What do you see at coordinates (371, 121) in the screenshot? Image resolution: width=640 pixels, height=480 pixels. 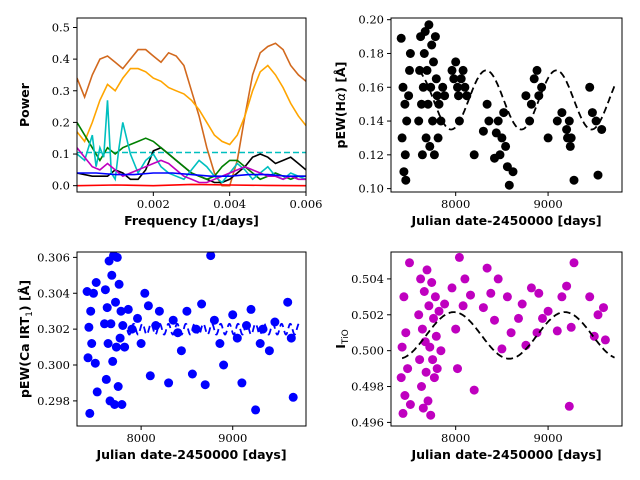 I see `y-tick-label: 0.14` at bounding box center [371, 121].